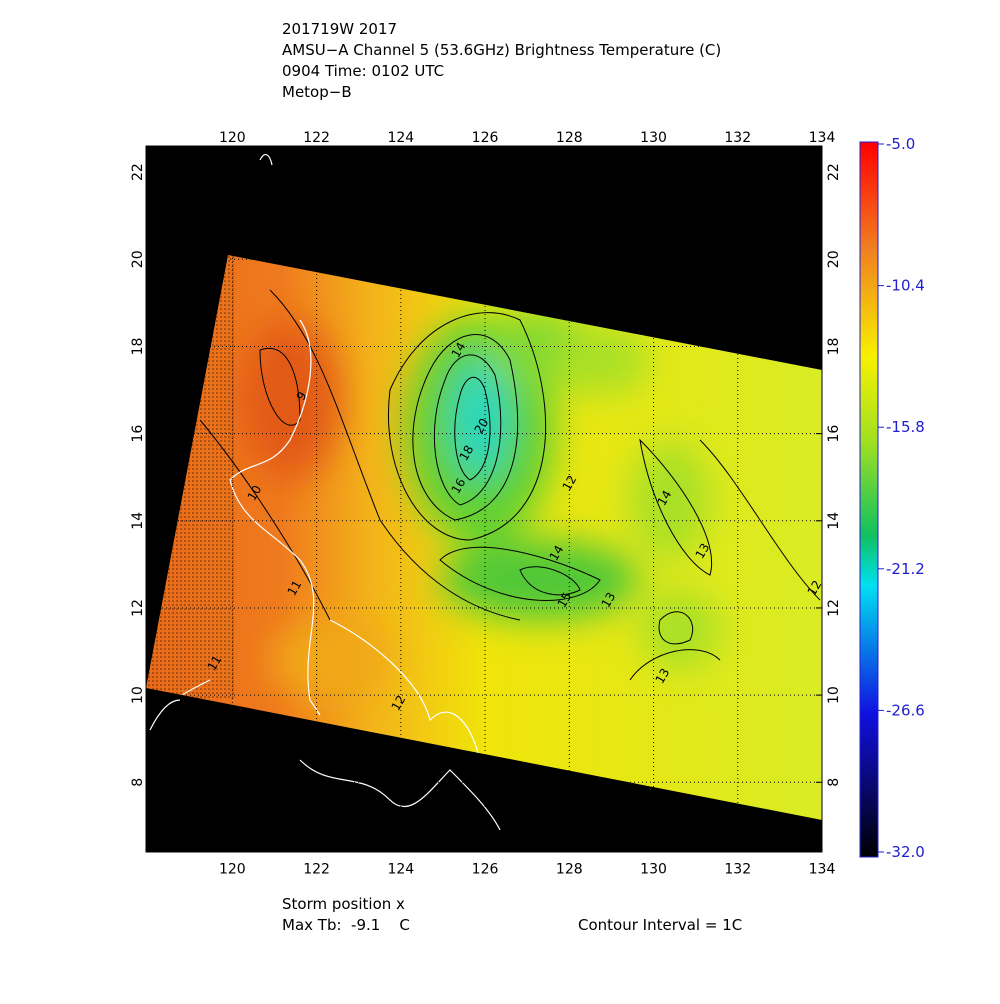  What do you see at coordinates (905, 710) in the screenshot?
I see `colorbar-label: -26.6` at bounding box center [905, 710].